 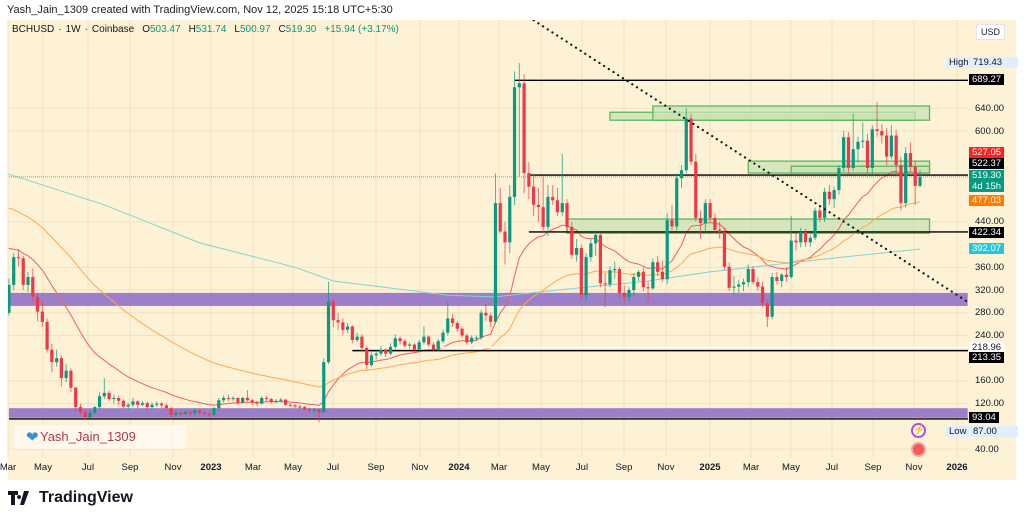 What do you see at coordinates (73, 29) in the screenshot?
I see `legend-interval: 1W` at bounding box center [73, 29].